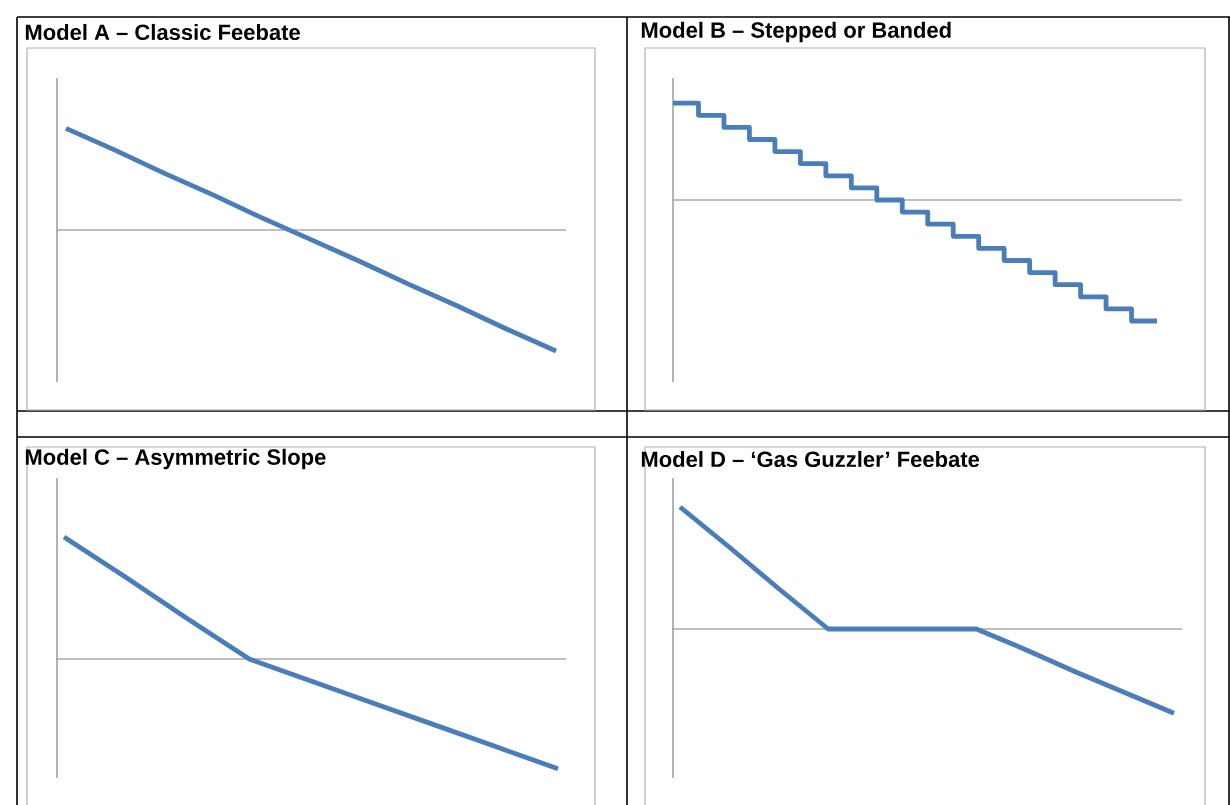  Describe the element at coordinates (175, 459) in the screenshot. I see `chart-title: Model C – Asymmetric Slope` at that location.